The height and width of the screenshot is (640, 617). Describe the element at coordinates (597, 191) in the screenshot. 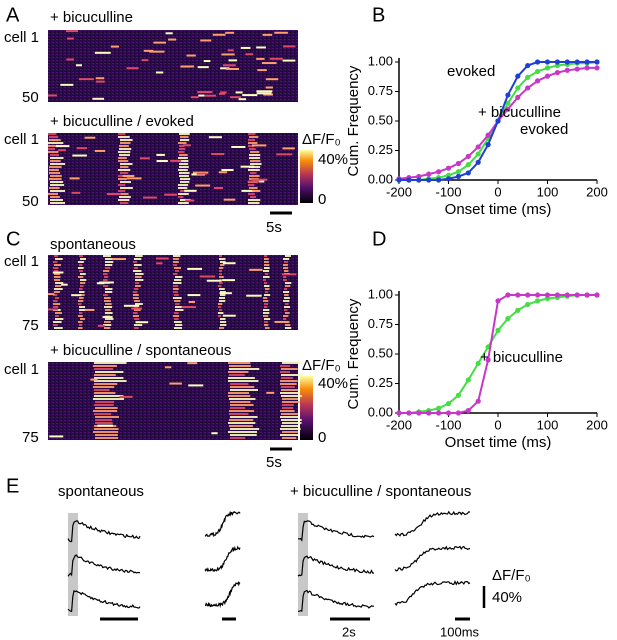

I see `x-tick-label: 200` at that location.